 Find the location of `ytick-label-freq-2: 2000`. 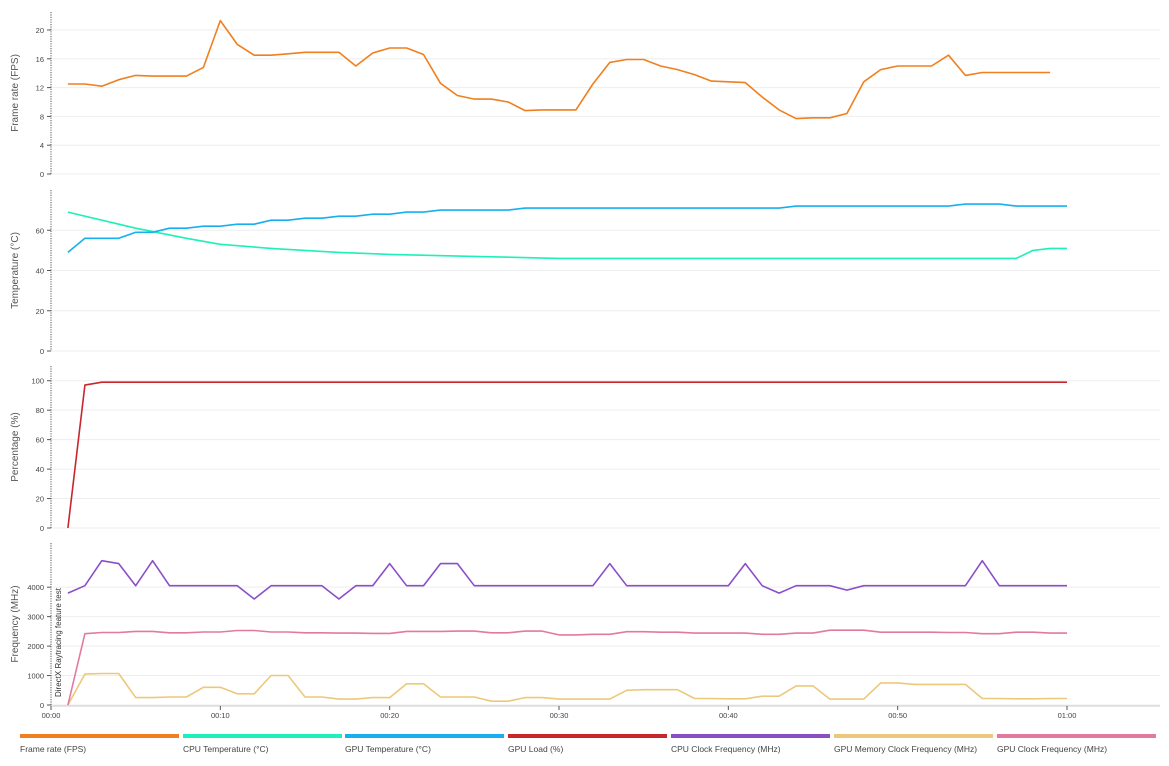

ytick-label-freq-2: 2000 is located at coordinates (35, 646).